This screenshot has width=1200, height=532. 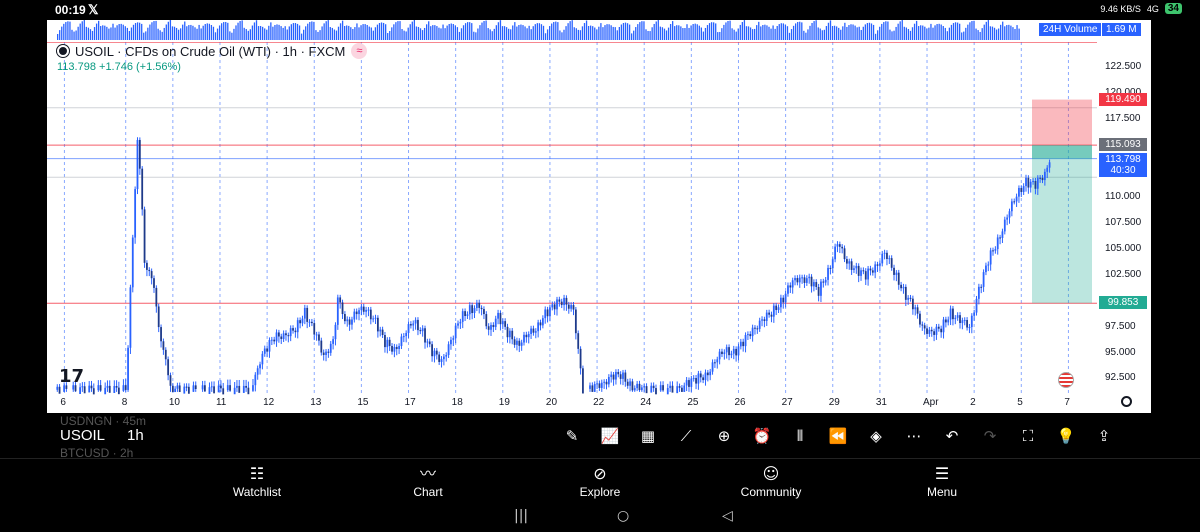 What do you see at coordinates (428, 481) in the screenshot?
I see `nav-chart: 〰 Chart` at bounding box center [428, 481].